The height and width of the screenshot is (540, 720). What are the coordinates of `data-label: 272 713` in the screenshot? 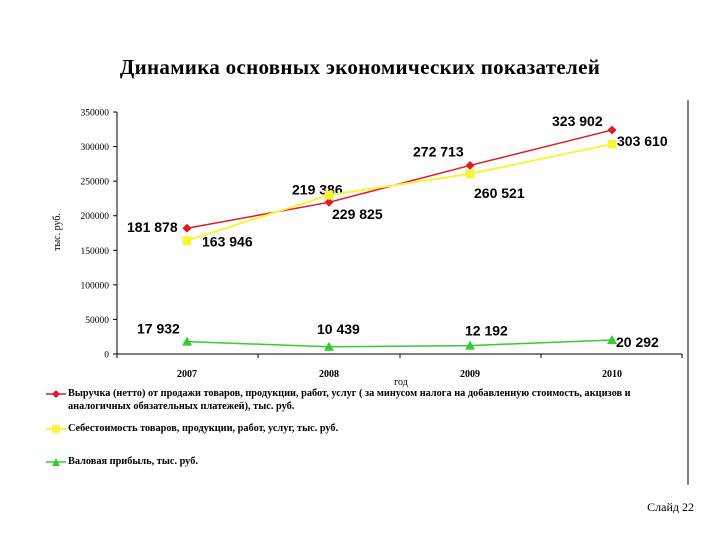 It's located at (438, 151).